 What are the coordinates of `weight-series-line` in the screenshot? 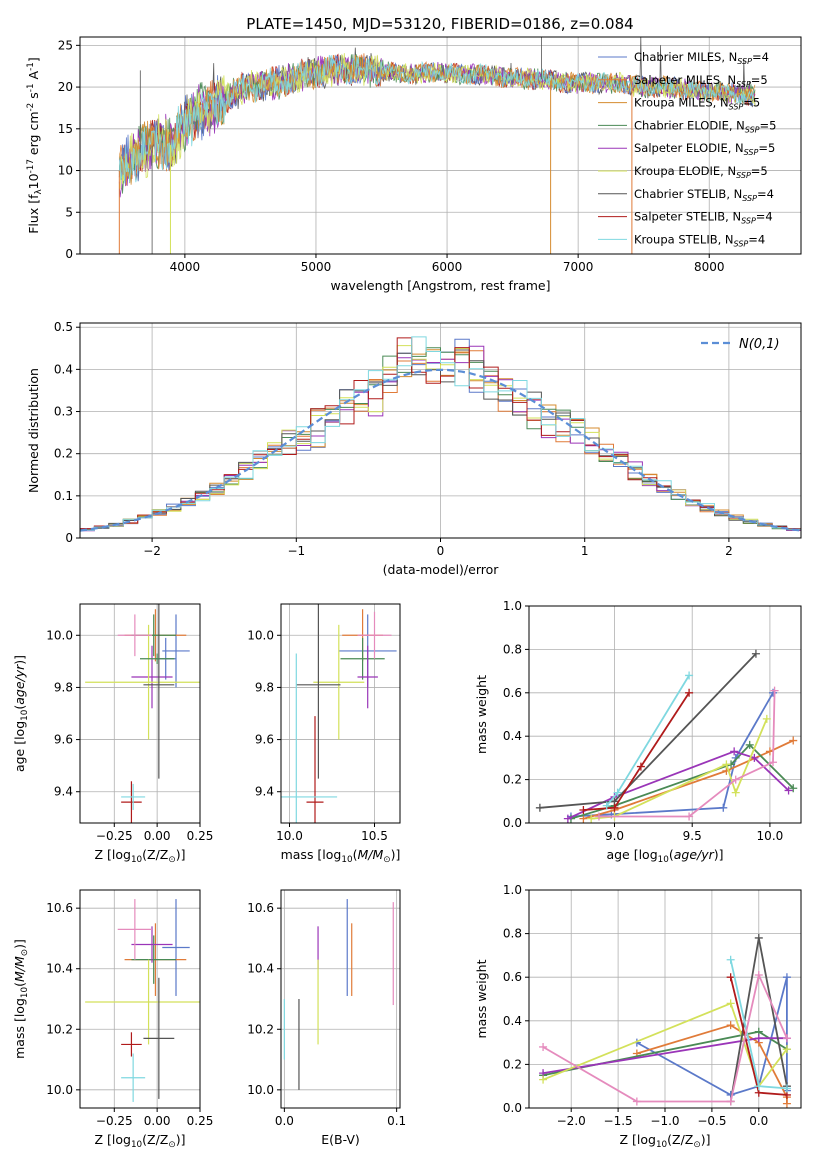 It's located at (665, 1045).